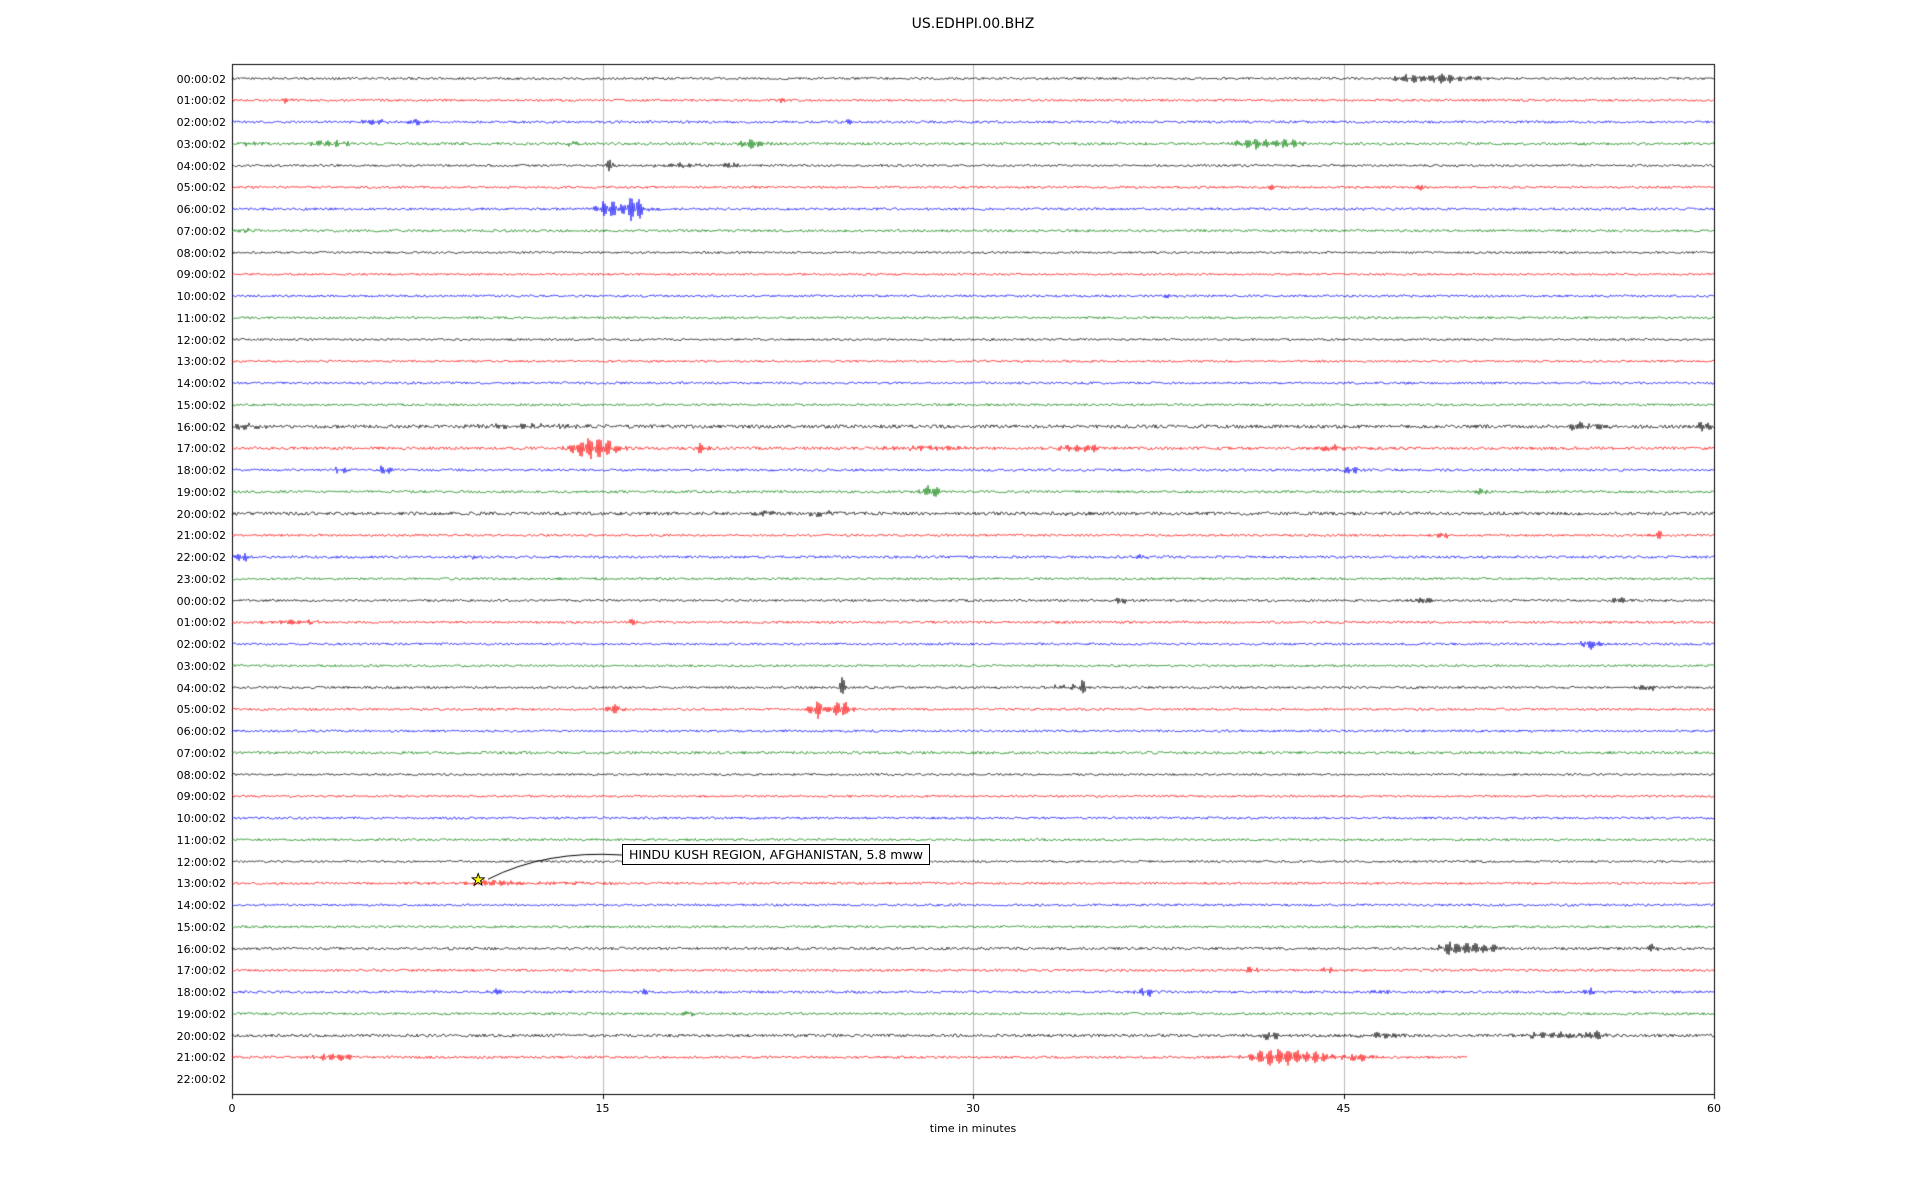 This screenshot has width=1920, height=1200. Describe the element at coordinates (776, 854) in the screenshot. I see `event-annotation: HINDU KUSH REGION, AFGHANISTAN, 5.8 mww` at that location.